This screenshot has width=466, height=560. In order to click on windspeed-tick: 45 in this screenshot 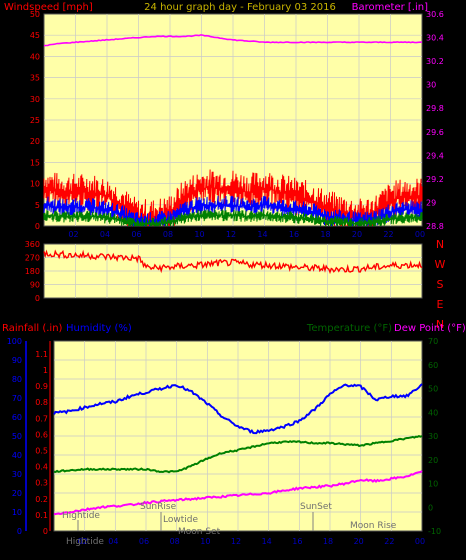, I will do `click(35, 35)`.